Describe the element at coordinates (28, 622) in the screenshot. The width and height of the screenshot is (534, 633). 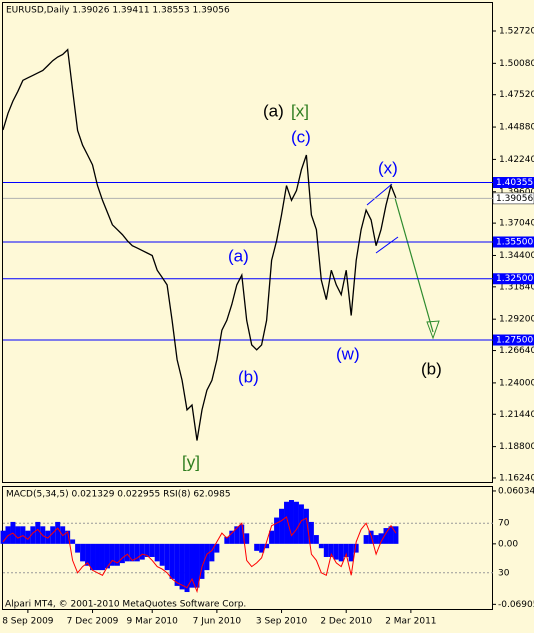
I see `x-tick-label: 8 Sep 2009` at that location.